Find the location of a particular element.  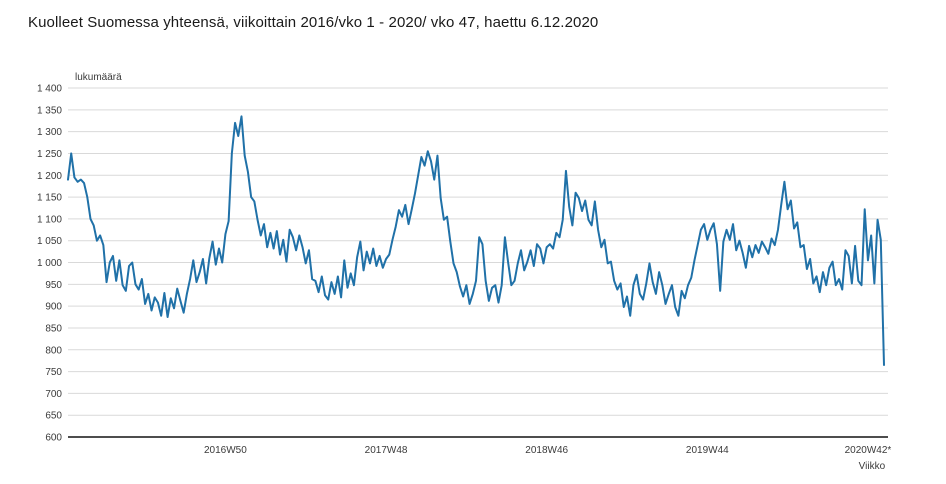

x-tick-label: 2019W44 is located at coordinates (707, 450).